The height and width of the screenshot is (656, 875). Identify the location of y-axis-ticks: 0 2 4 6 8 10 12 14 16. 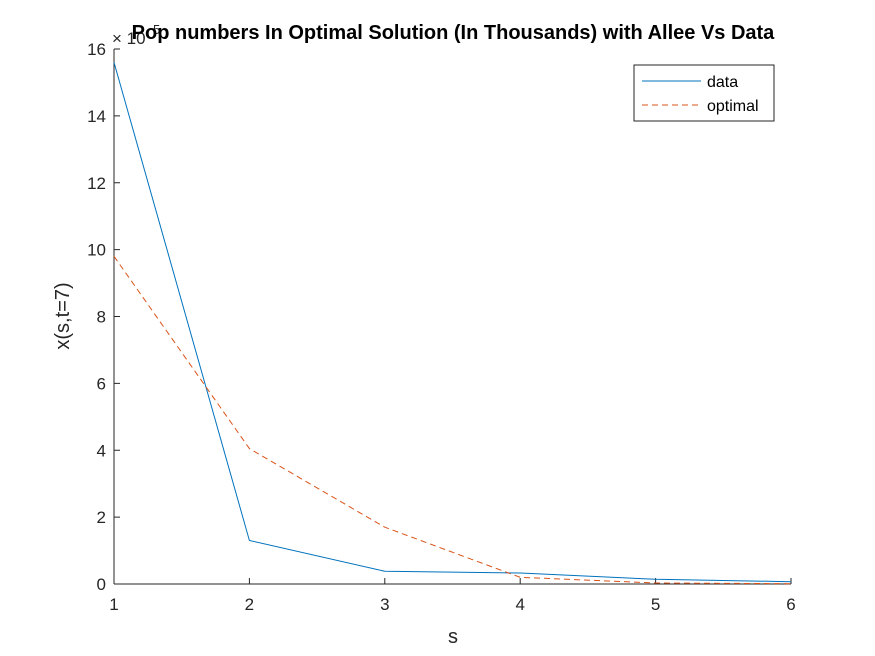
(103, 317).